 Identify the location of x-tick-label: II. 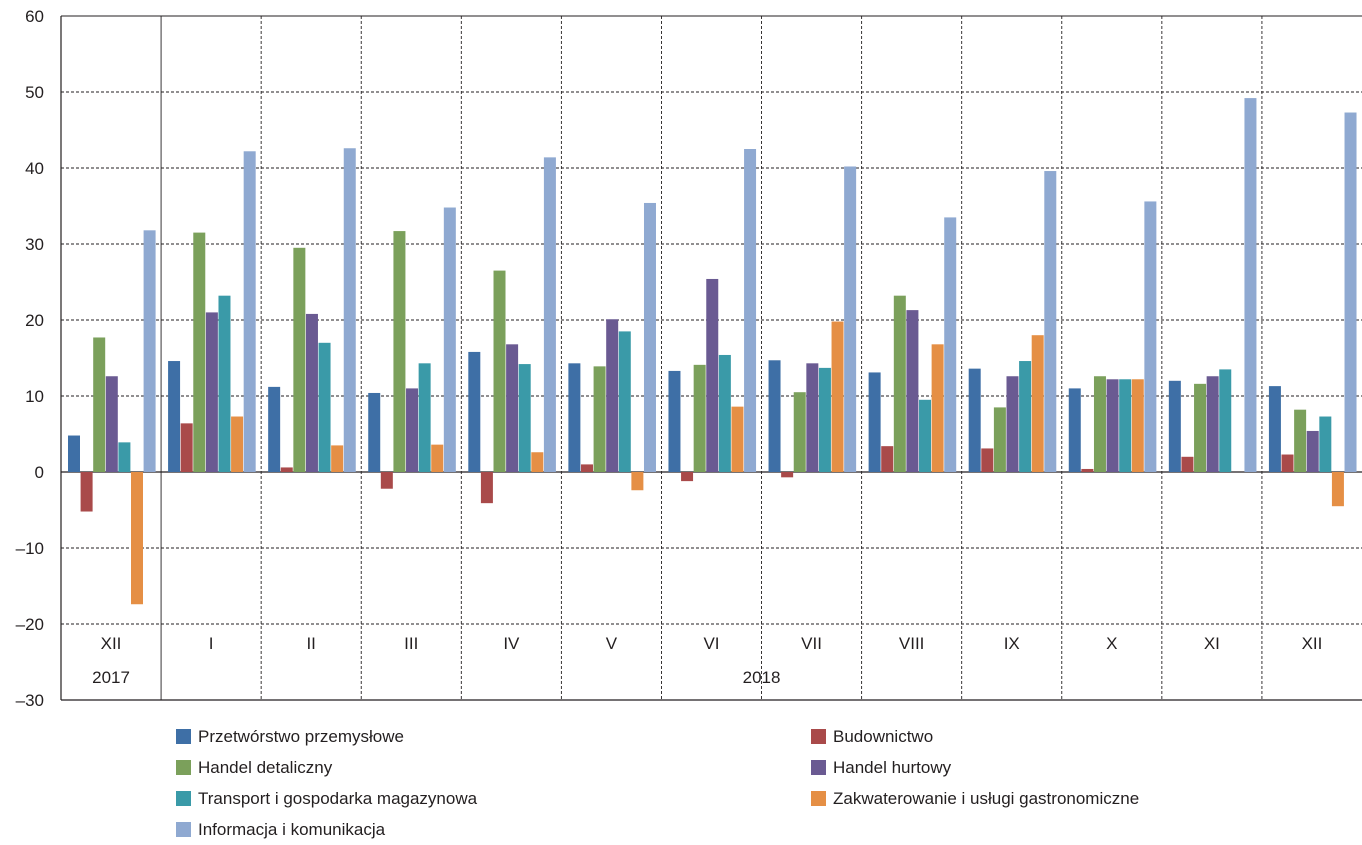
(310, 643).